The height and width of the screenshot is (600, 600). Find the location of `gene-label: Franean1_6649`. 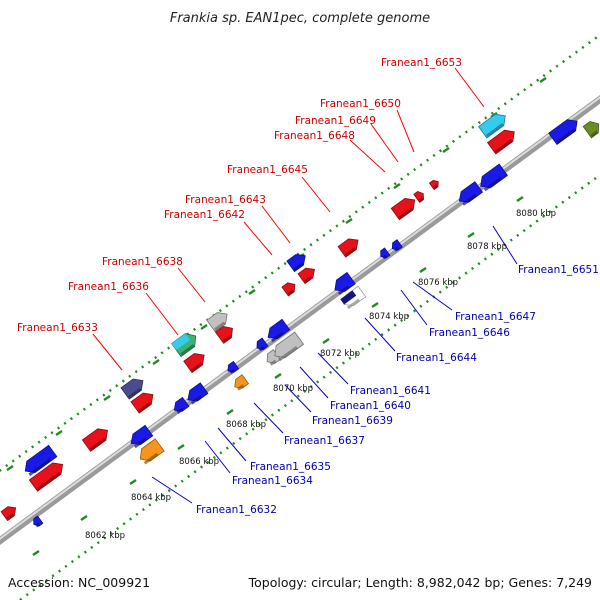

gene-label: Franean1_6649 is located at coordinates (335, 121).